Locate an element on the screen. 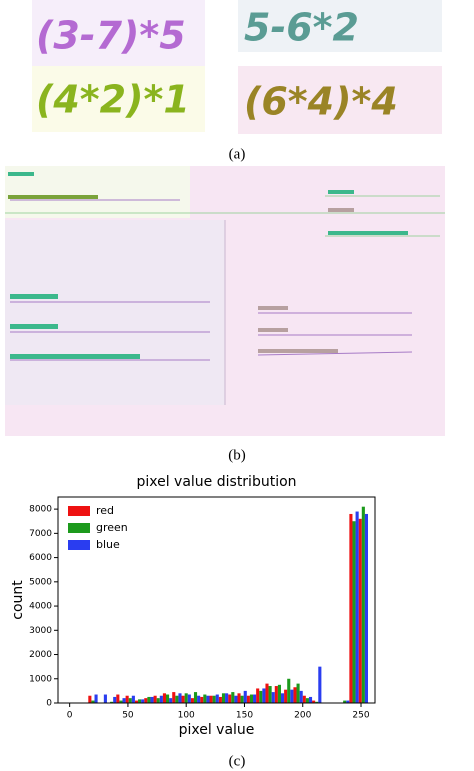 This screenshot has height=771, width=474. x-tick-label: 250 is located at coordinates (360, 716).